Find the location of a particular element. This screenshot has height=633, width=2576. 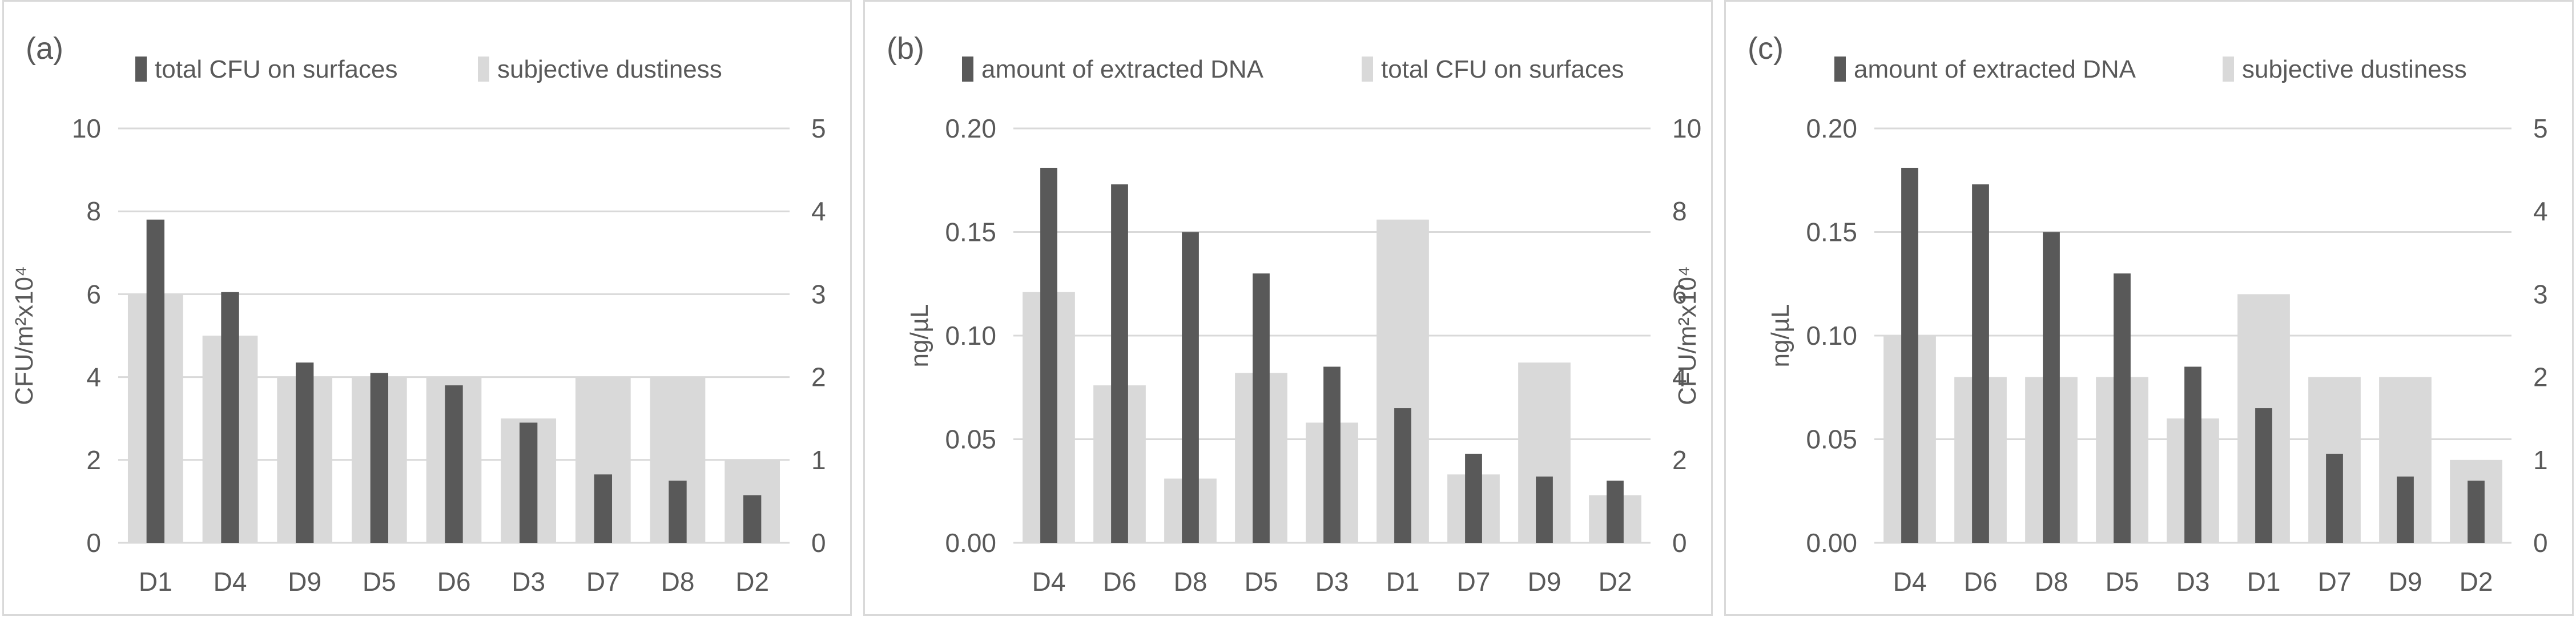

y2-tick-label-a-2: 2 is located at coordinates (818, 377).